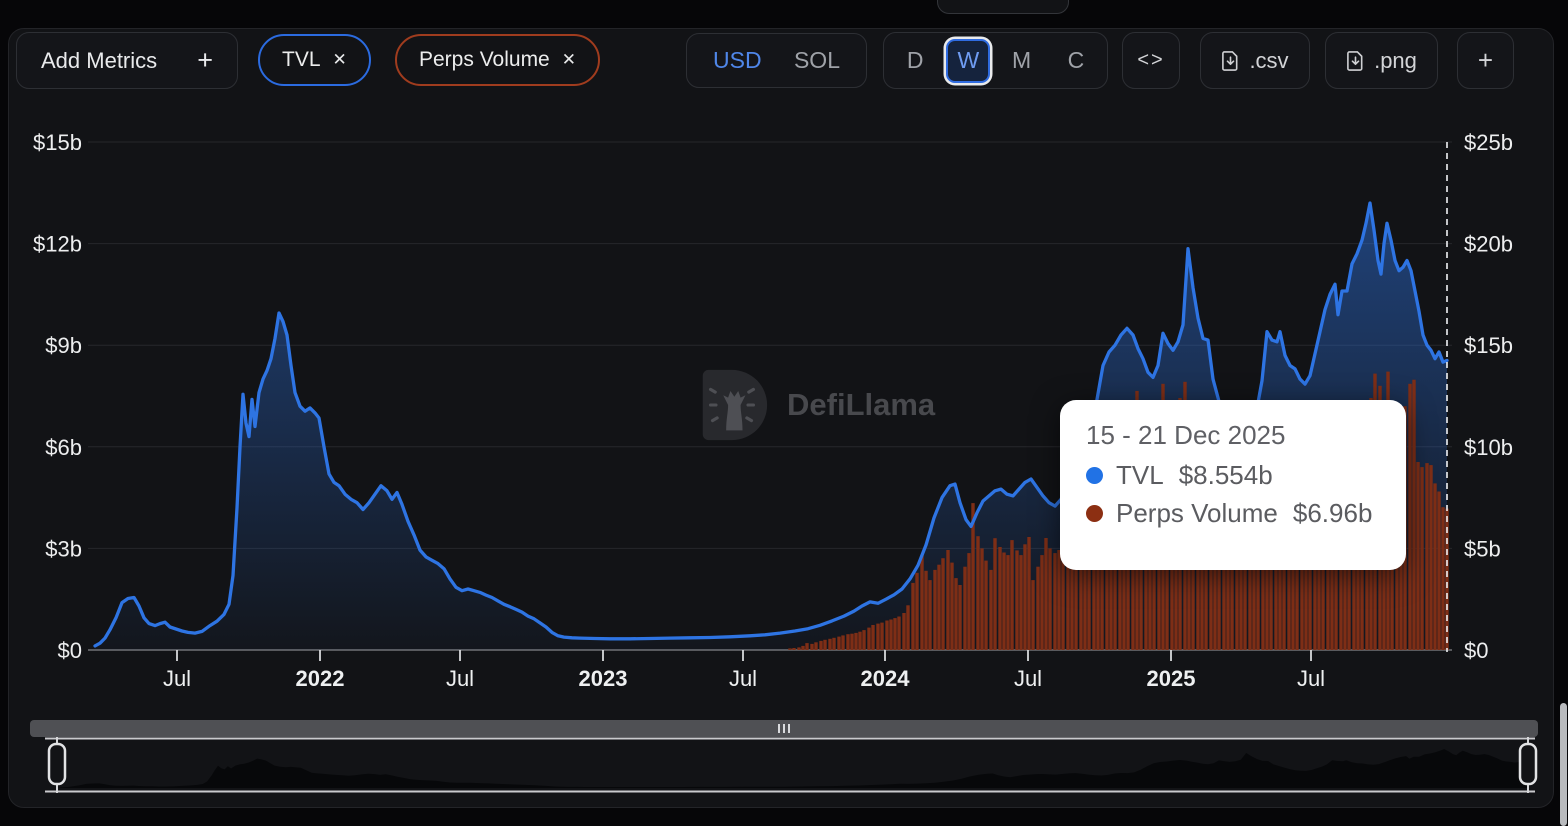 This screenshot has height=826, width=1568. Describe the element at coordinates (301, 59) in the screenshot. I see `metric-pill-label: TVL` at that location.